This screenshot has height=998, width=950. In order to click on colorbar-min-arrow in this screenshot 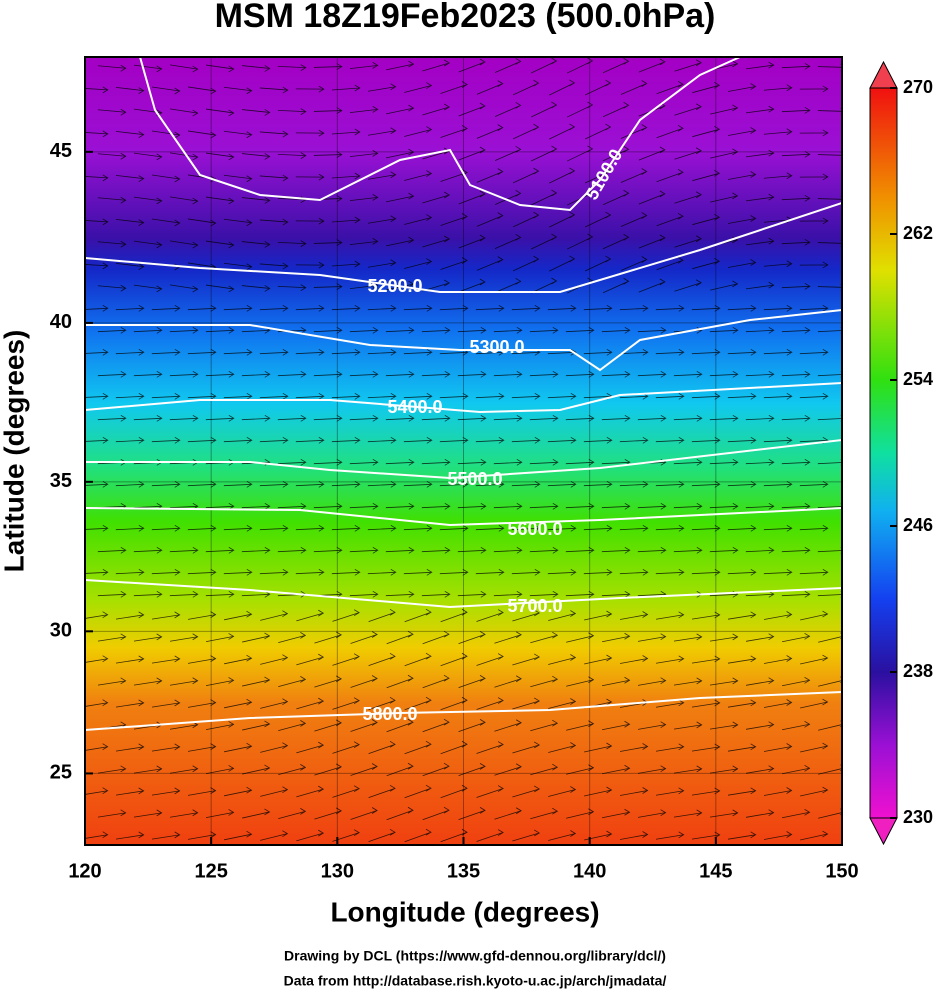, I will do `click(883, 831)`.